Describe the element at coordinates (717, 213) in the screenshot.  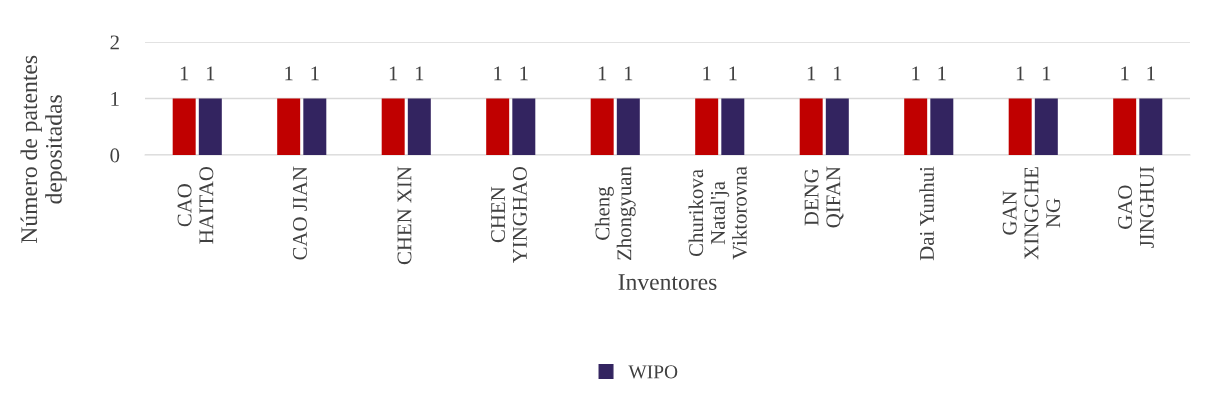
I see `x-tick-label: Churikova Natal'ja Viktorovna` at that location.